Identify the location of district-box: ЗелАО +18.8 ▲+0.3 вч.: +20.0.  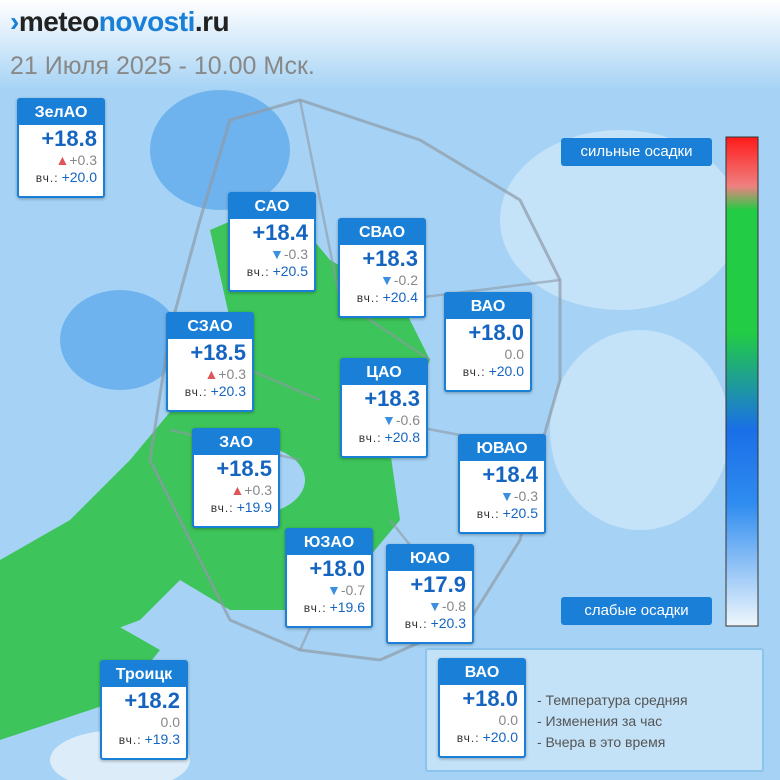
(61, 148).